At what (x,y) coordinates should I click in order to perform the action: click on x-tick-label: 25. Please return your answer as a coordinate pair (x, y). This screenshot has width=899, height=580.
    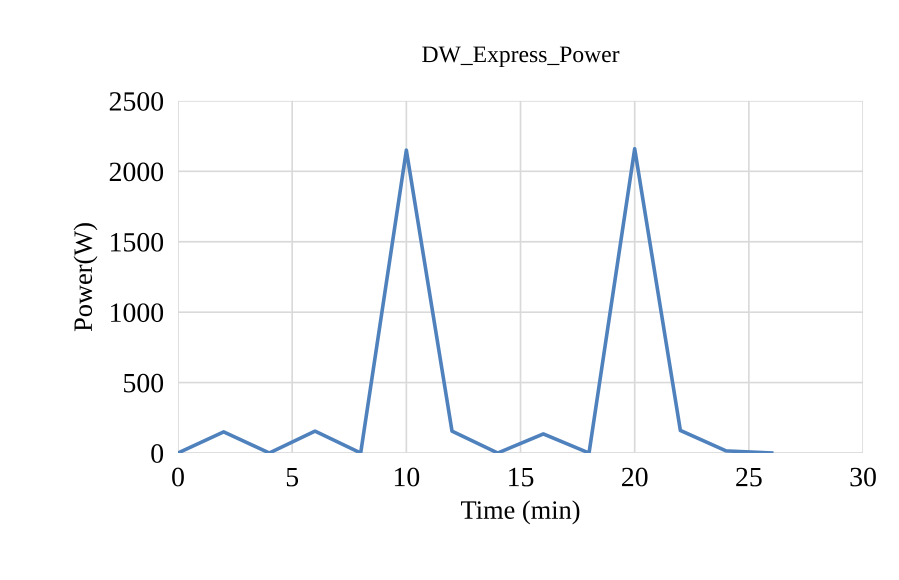
    Looking at the image, I should click on (749, 477).